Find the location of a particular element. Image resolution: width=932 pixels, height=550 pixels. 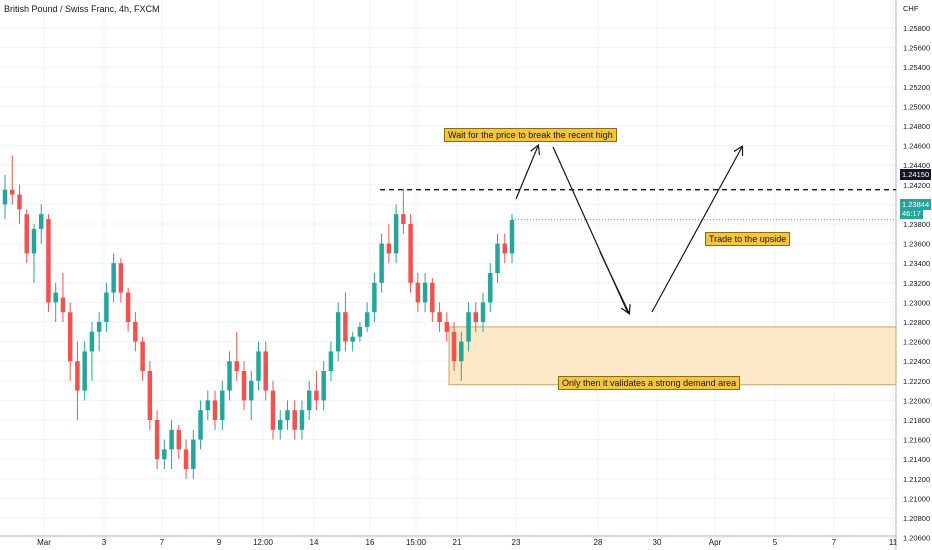

arrow-down-to-zone is located at coordinates (614, 282).